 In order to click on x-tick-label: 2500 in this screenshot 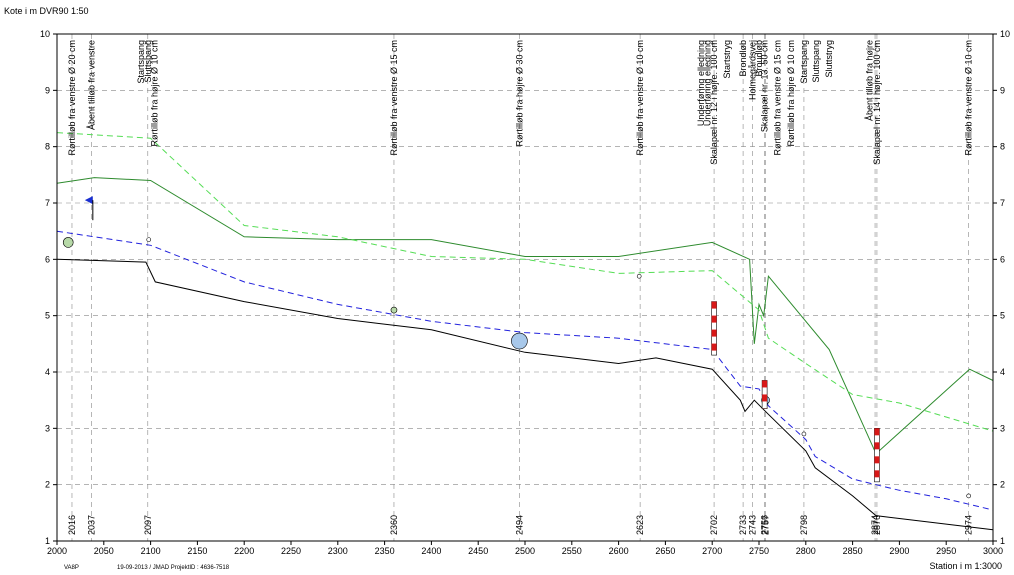, I will do `click(525, 551)`.